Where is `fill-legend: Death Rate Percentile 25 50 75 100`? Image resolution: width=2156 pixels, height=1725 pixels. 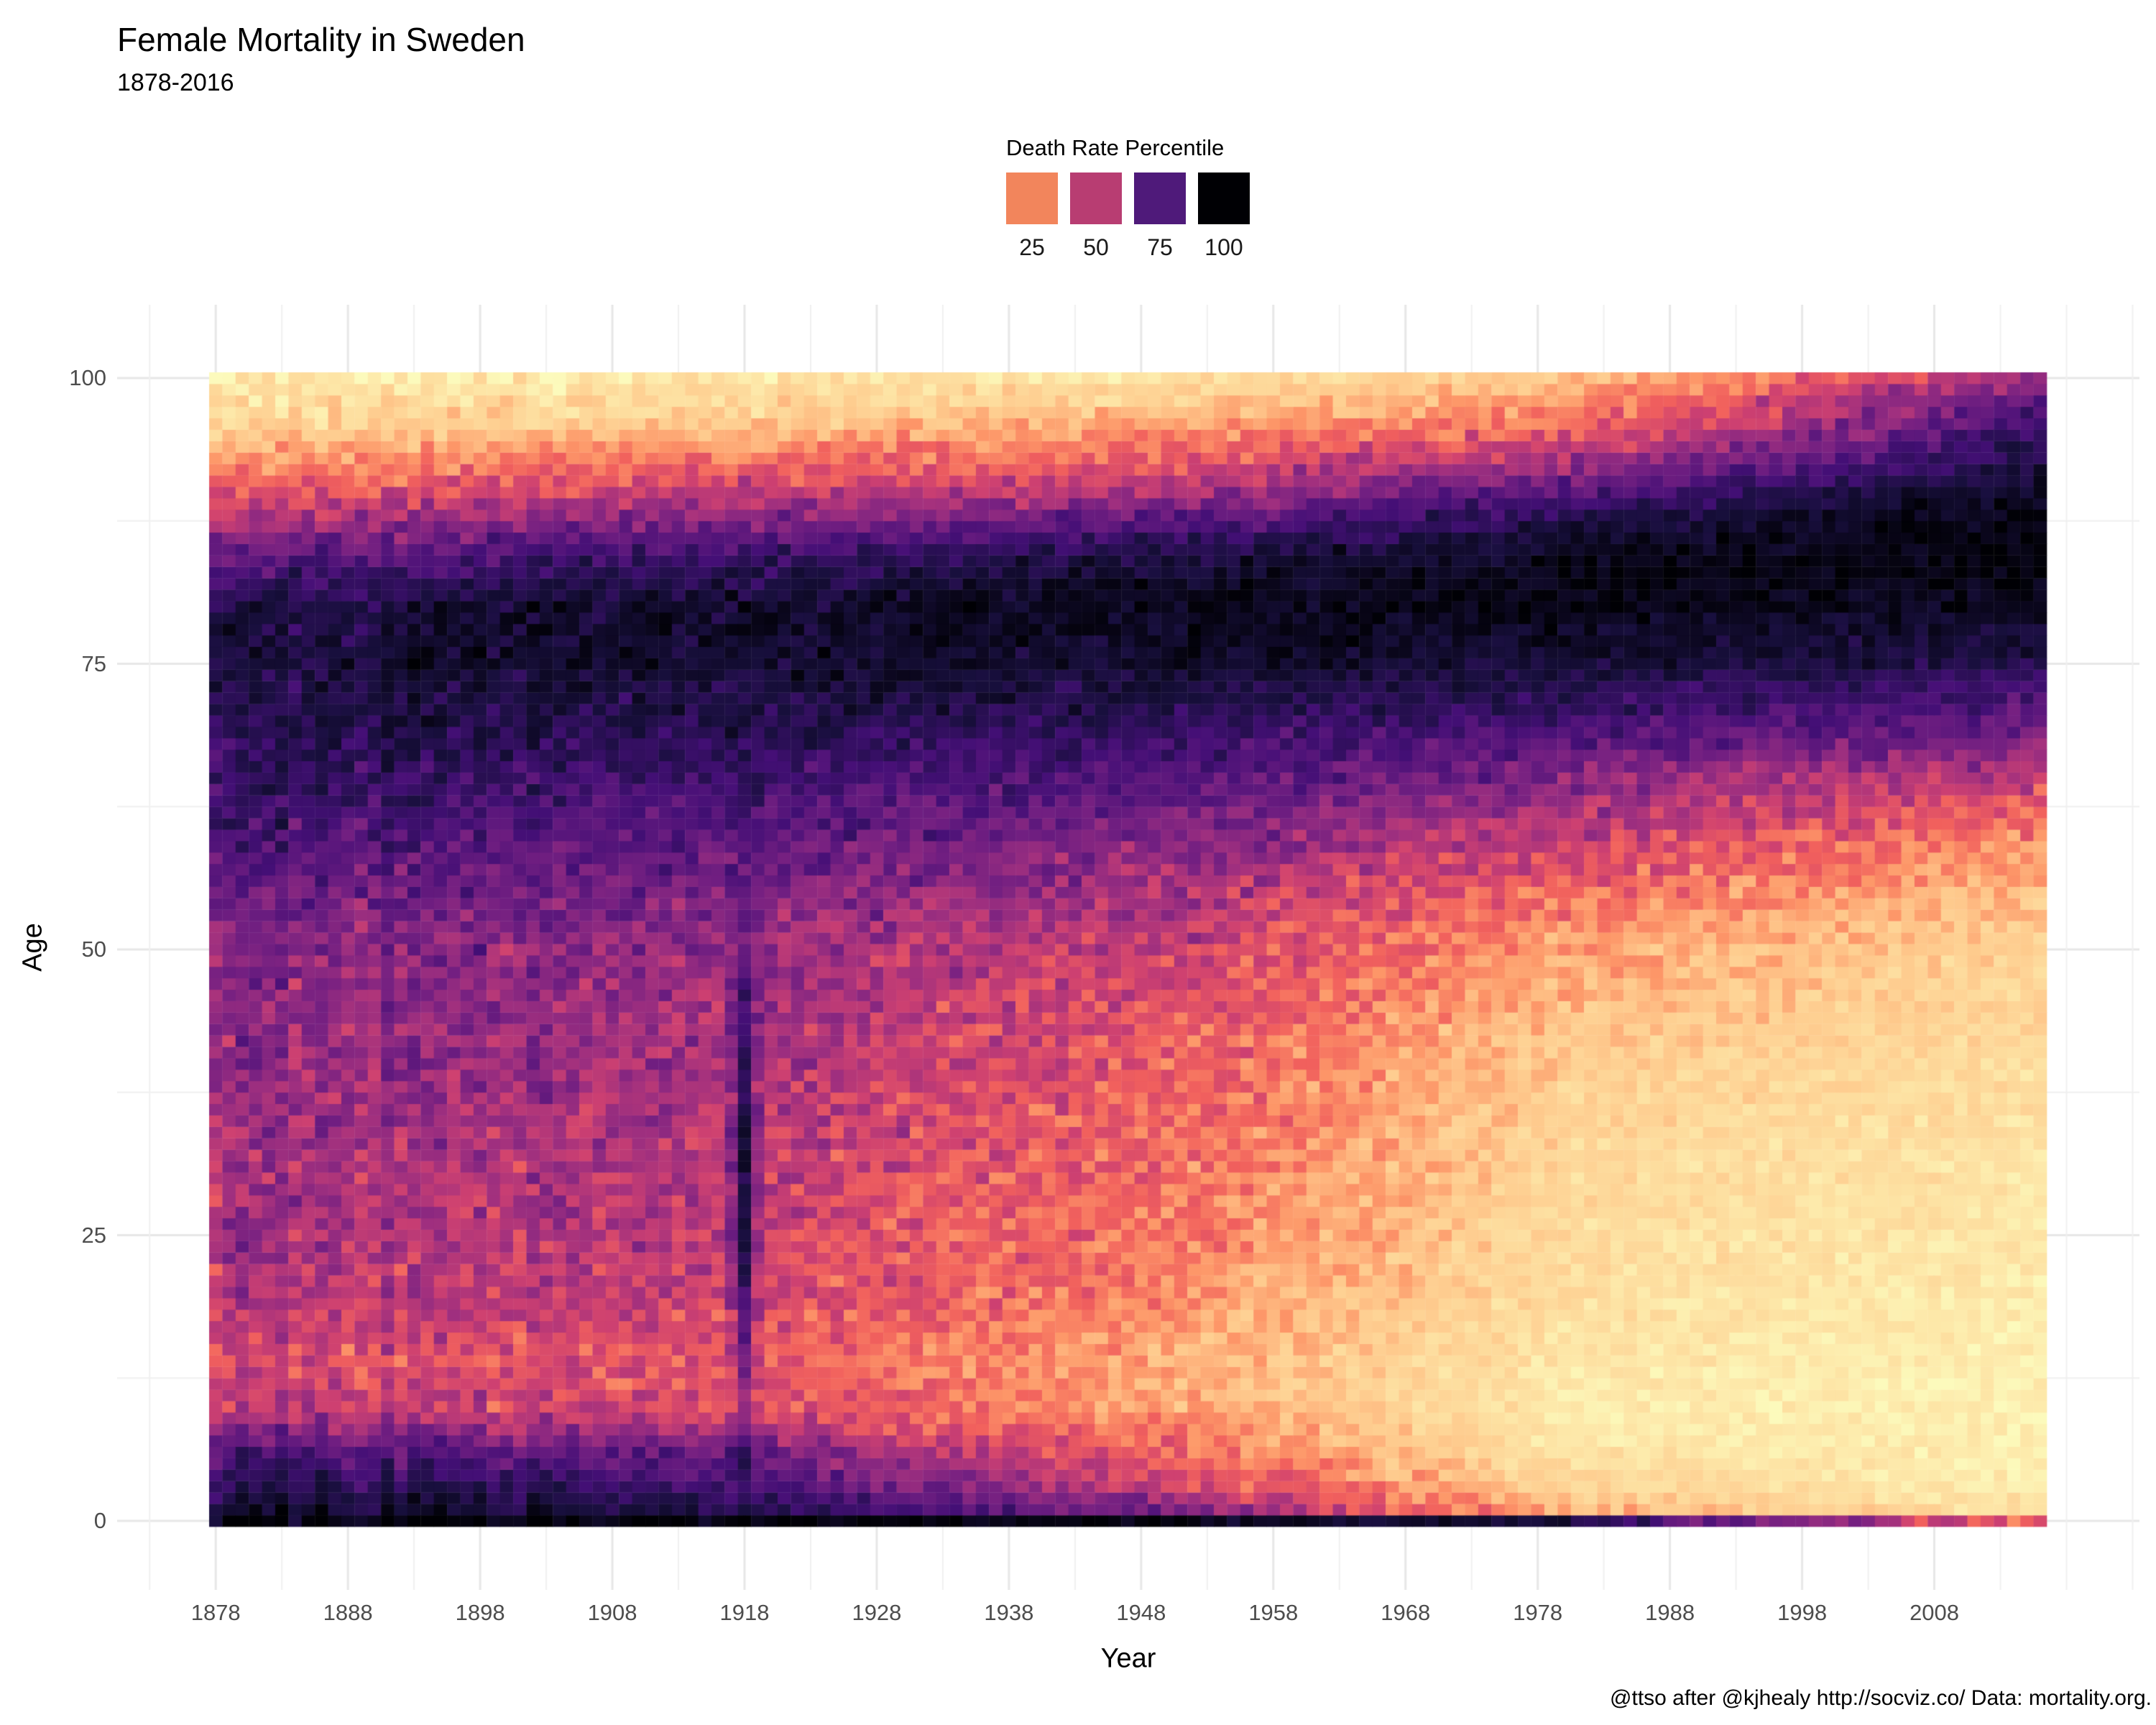 fill-legend: Death Rate Percentile 25 50 75 100 is located at coordinates (1128, 198).